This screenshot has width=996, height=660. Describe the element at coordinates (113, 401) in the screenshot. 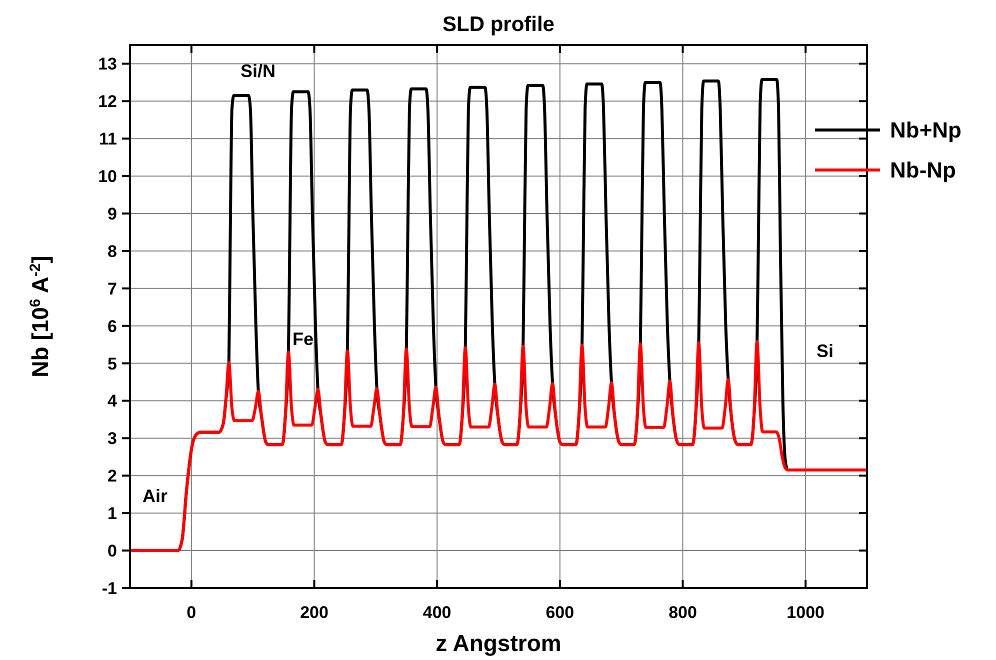

I see `y-tick-label: 4` at that location.